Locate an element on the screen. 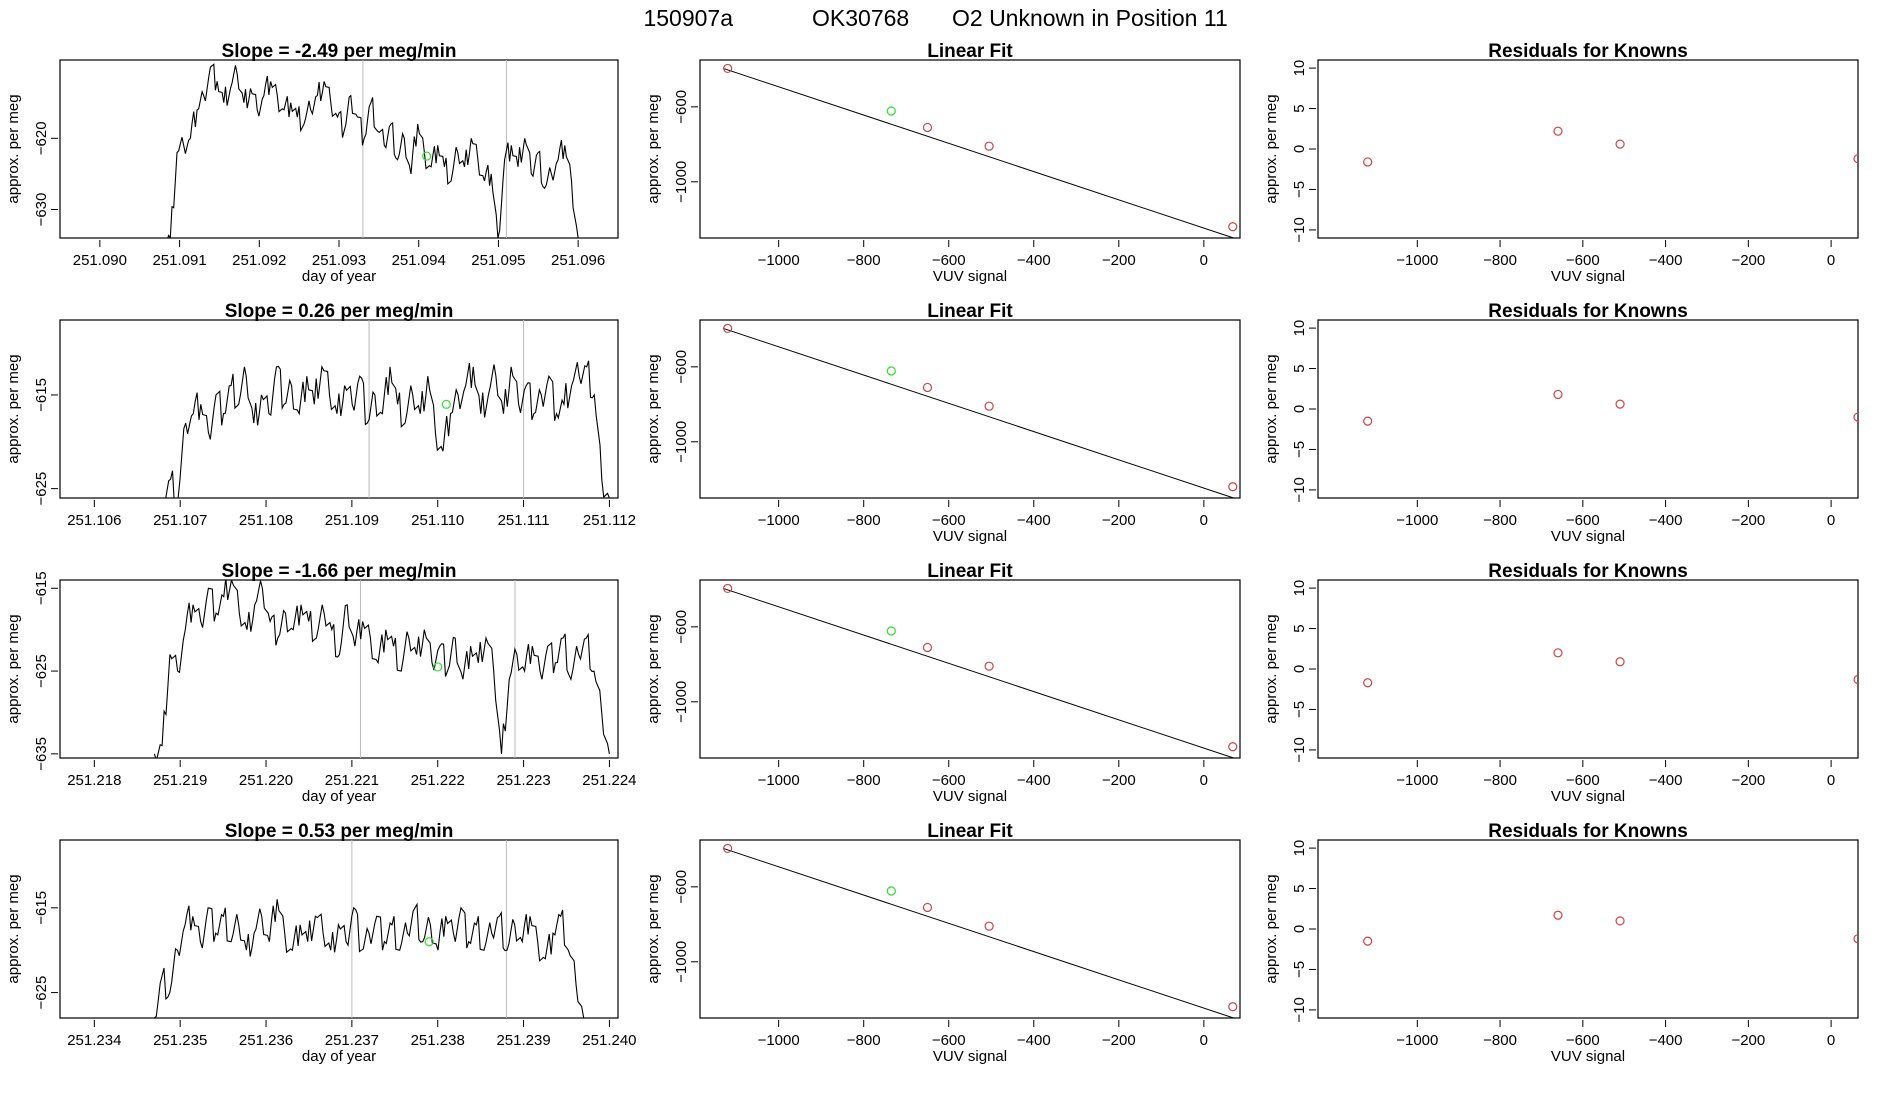 The image size is (1900, 1100). x-tick-label: 251.234 is located at coordinates (94, 1040).